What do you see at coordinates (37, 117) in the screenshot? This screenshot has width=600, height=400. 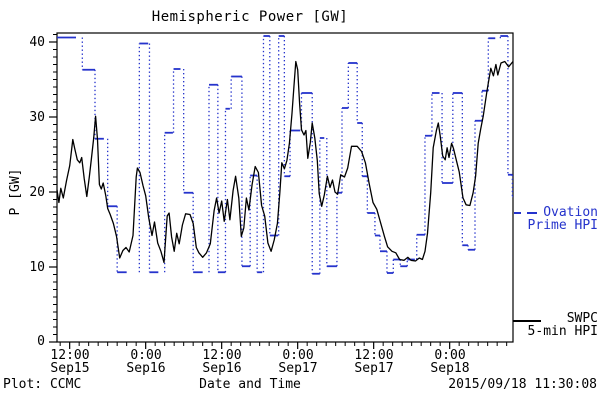 I see `y-tick-label-30: 30` at bounding box center [37, 117].